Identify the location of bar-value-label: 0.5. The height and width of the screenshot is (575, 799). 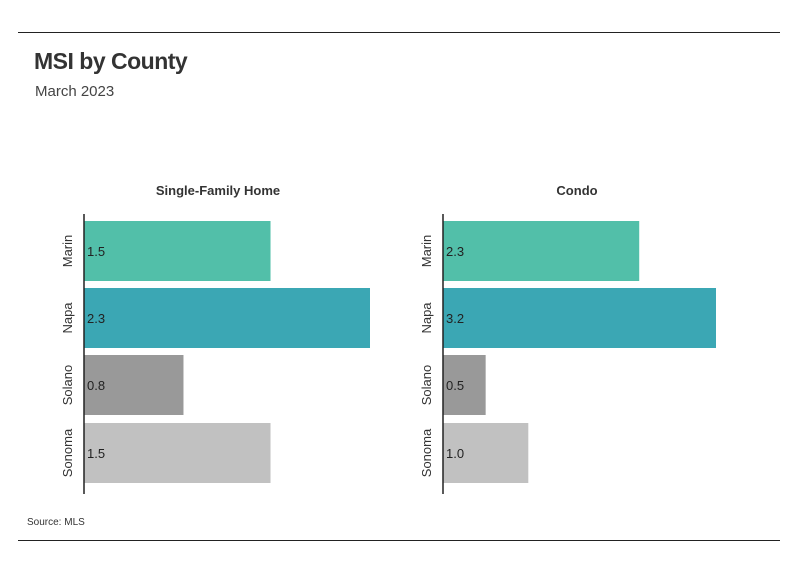
(455, 385).